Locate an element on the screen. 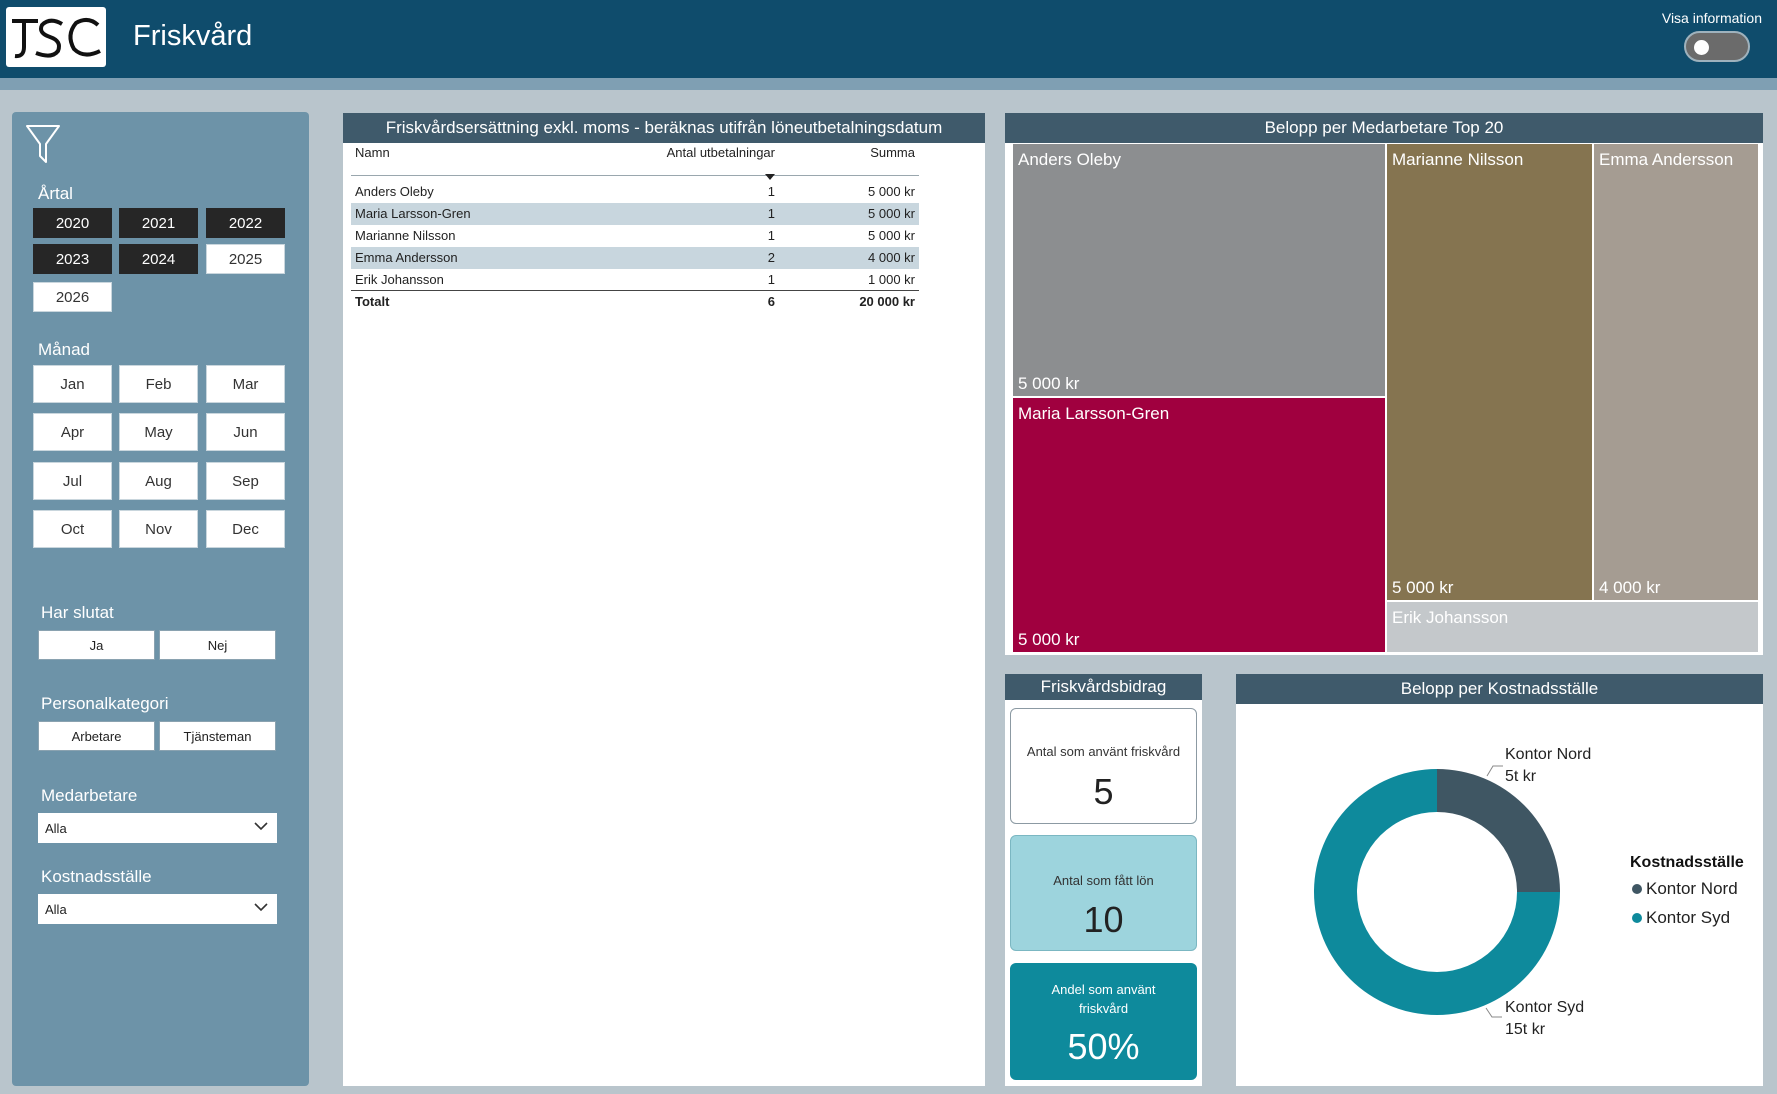  treemap-cell-erik: Erik Johansson is located at coordinates (1572, 627).